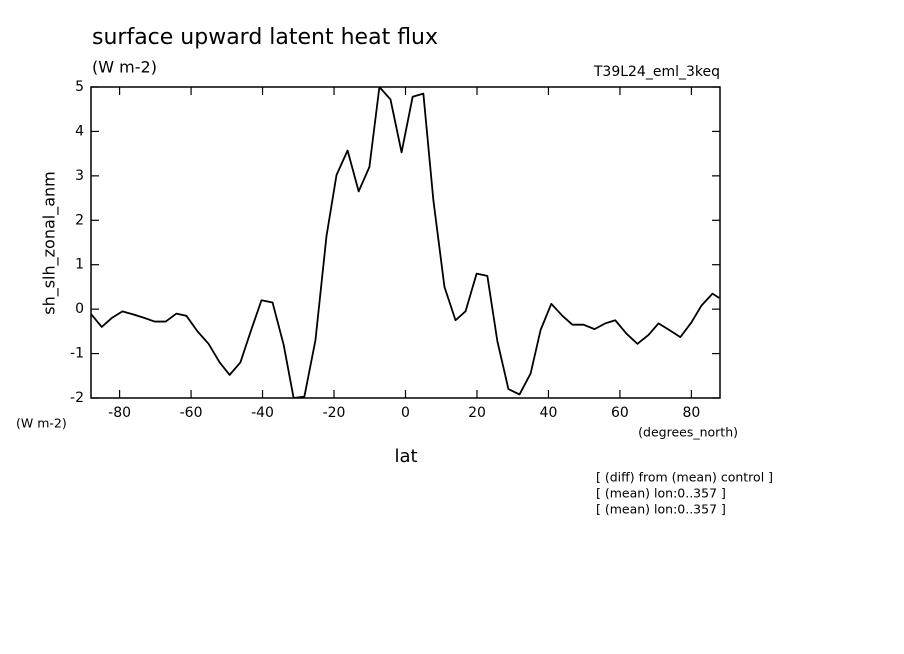  I want to click on y-axis-label: sh_slh_zonal_anm, so click(50, 243).